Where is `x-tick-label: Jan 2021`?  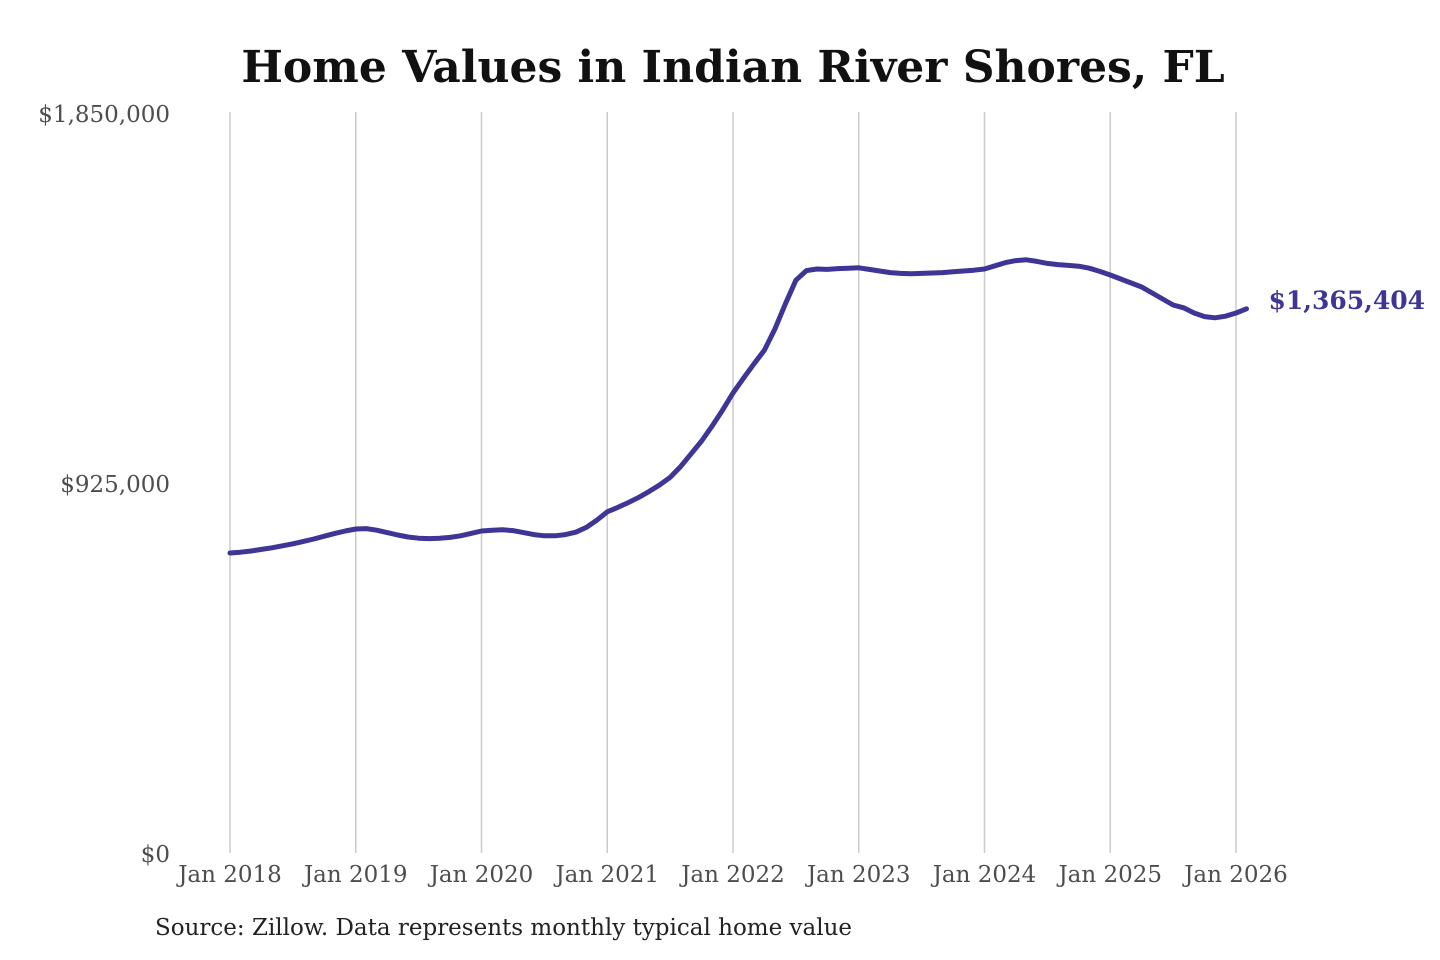 x-tick-label: Jan 2021 is located at coordinates (607, 875).